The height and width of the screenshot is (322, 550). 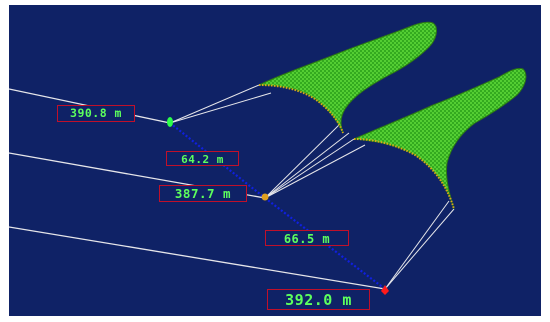 What do you see at coordinates (202, 158) in the screenshot?
I see `spread-label-ab: 64.2 m` at bounding box center [202, 158].